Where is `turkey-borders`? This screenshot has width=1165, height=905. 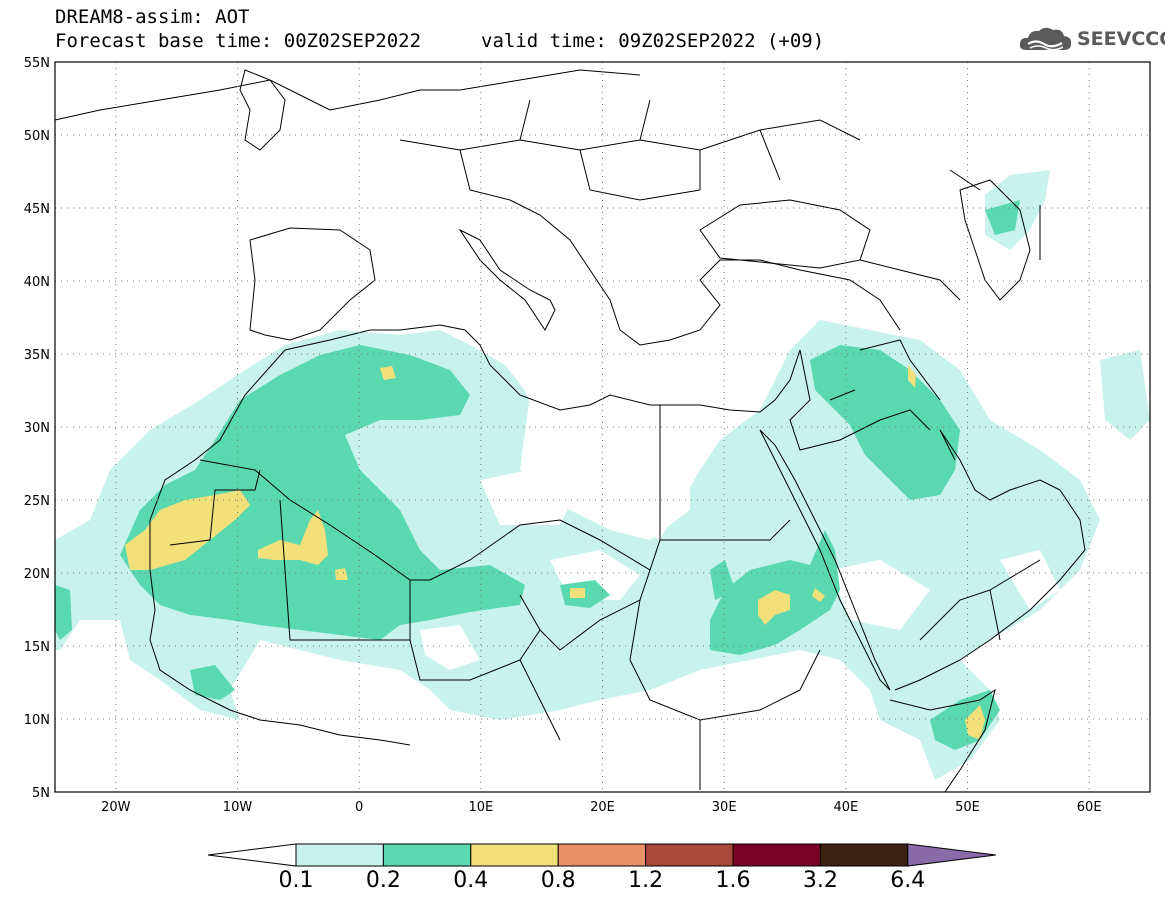
turkey-borders is located at coordinates (950, 235).